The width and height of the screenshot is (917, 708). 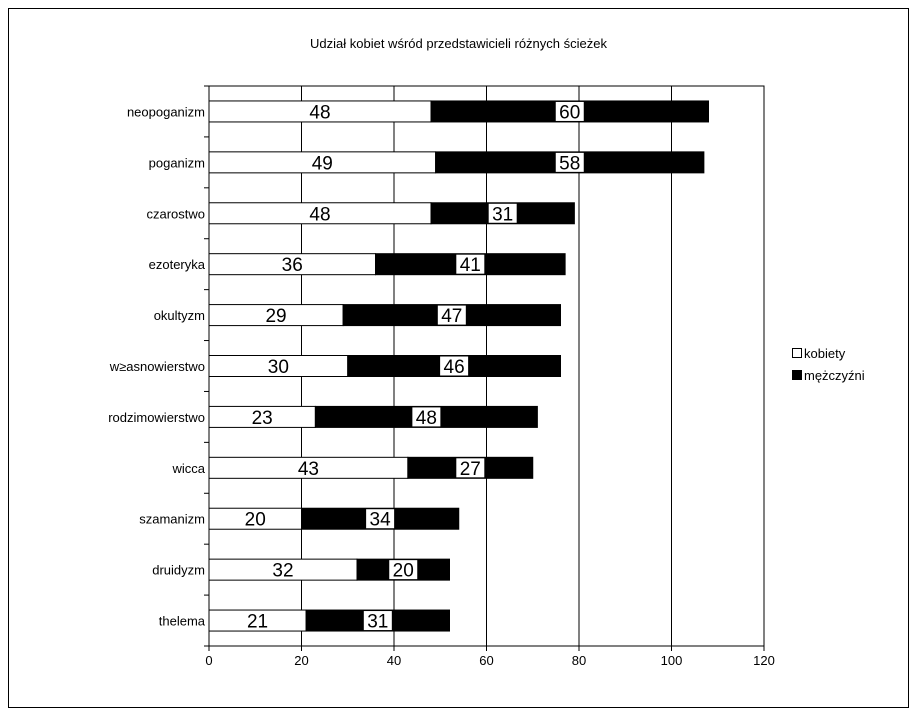 What do you see at coordinates (292, 265) in the screenshot?
I see `data-label-women: 36` at bounding box center [292, 265].